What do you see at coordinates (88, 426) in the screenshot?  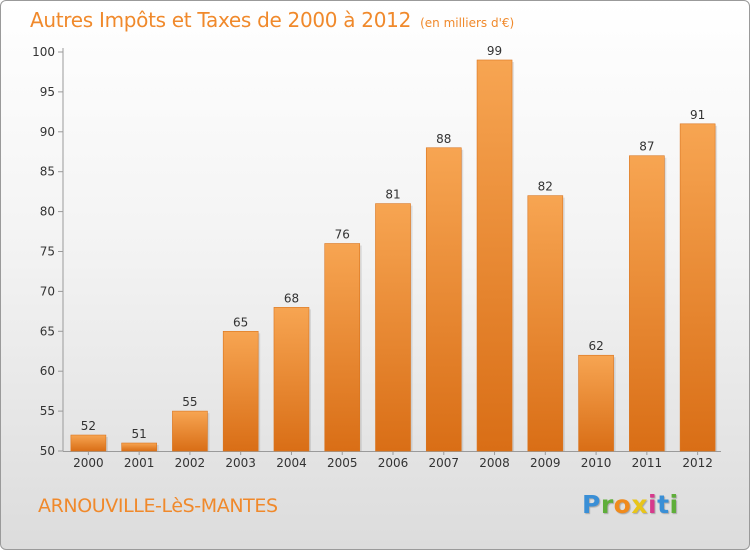 I see `bar-value-label: 52` at bounding box center [88, 426].